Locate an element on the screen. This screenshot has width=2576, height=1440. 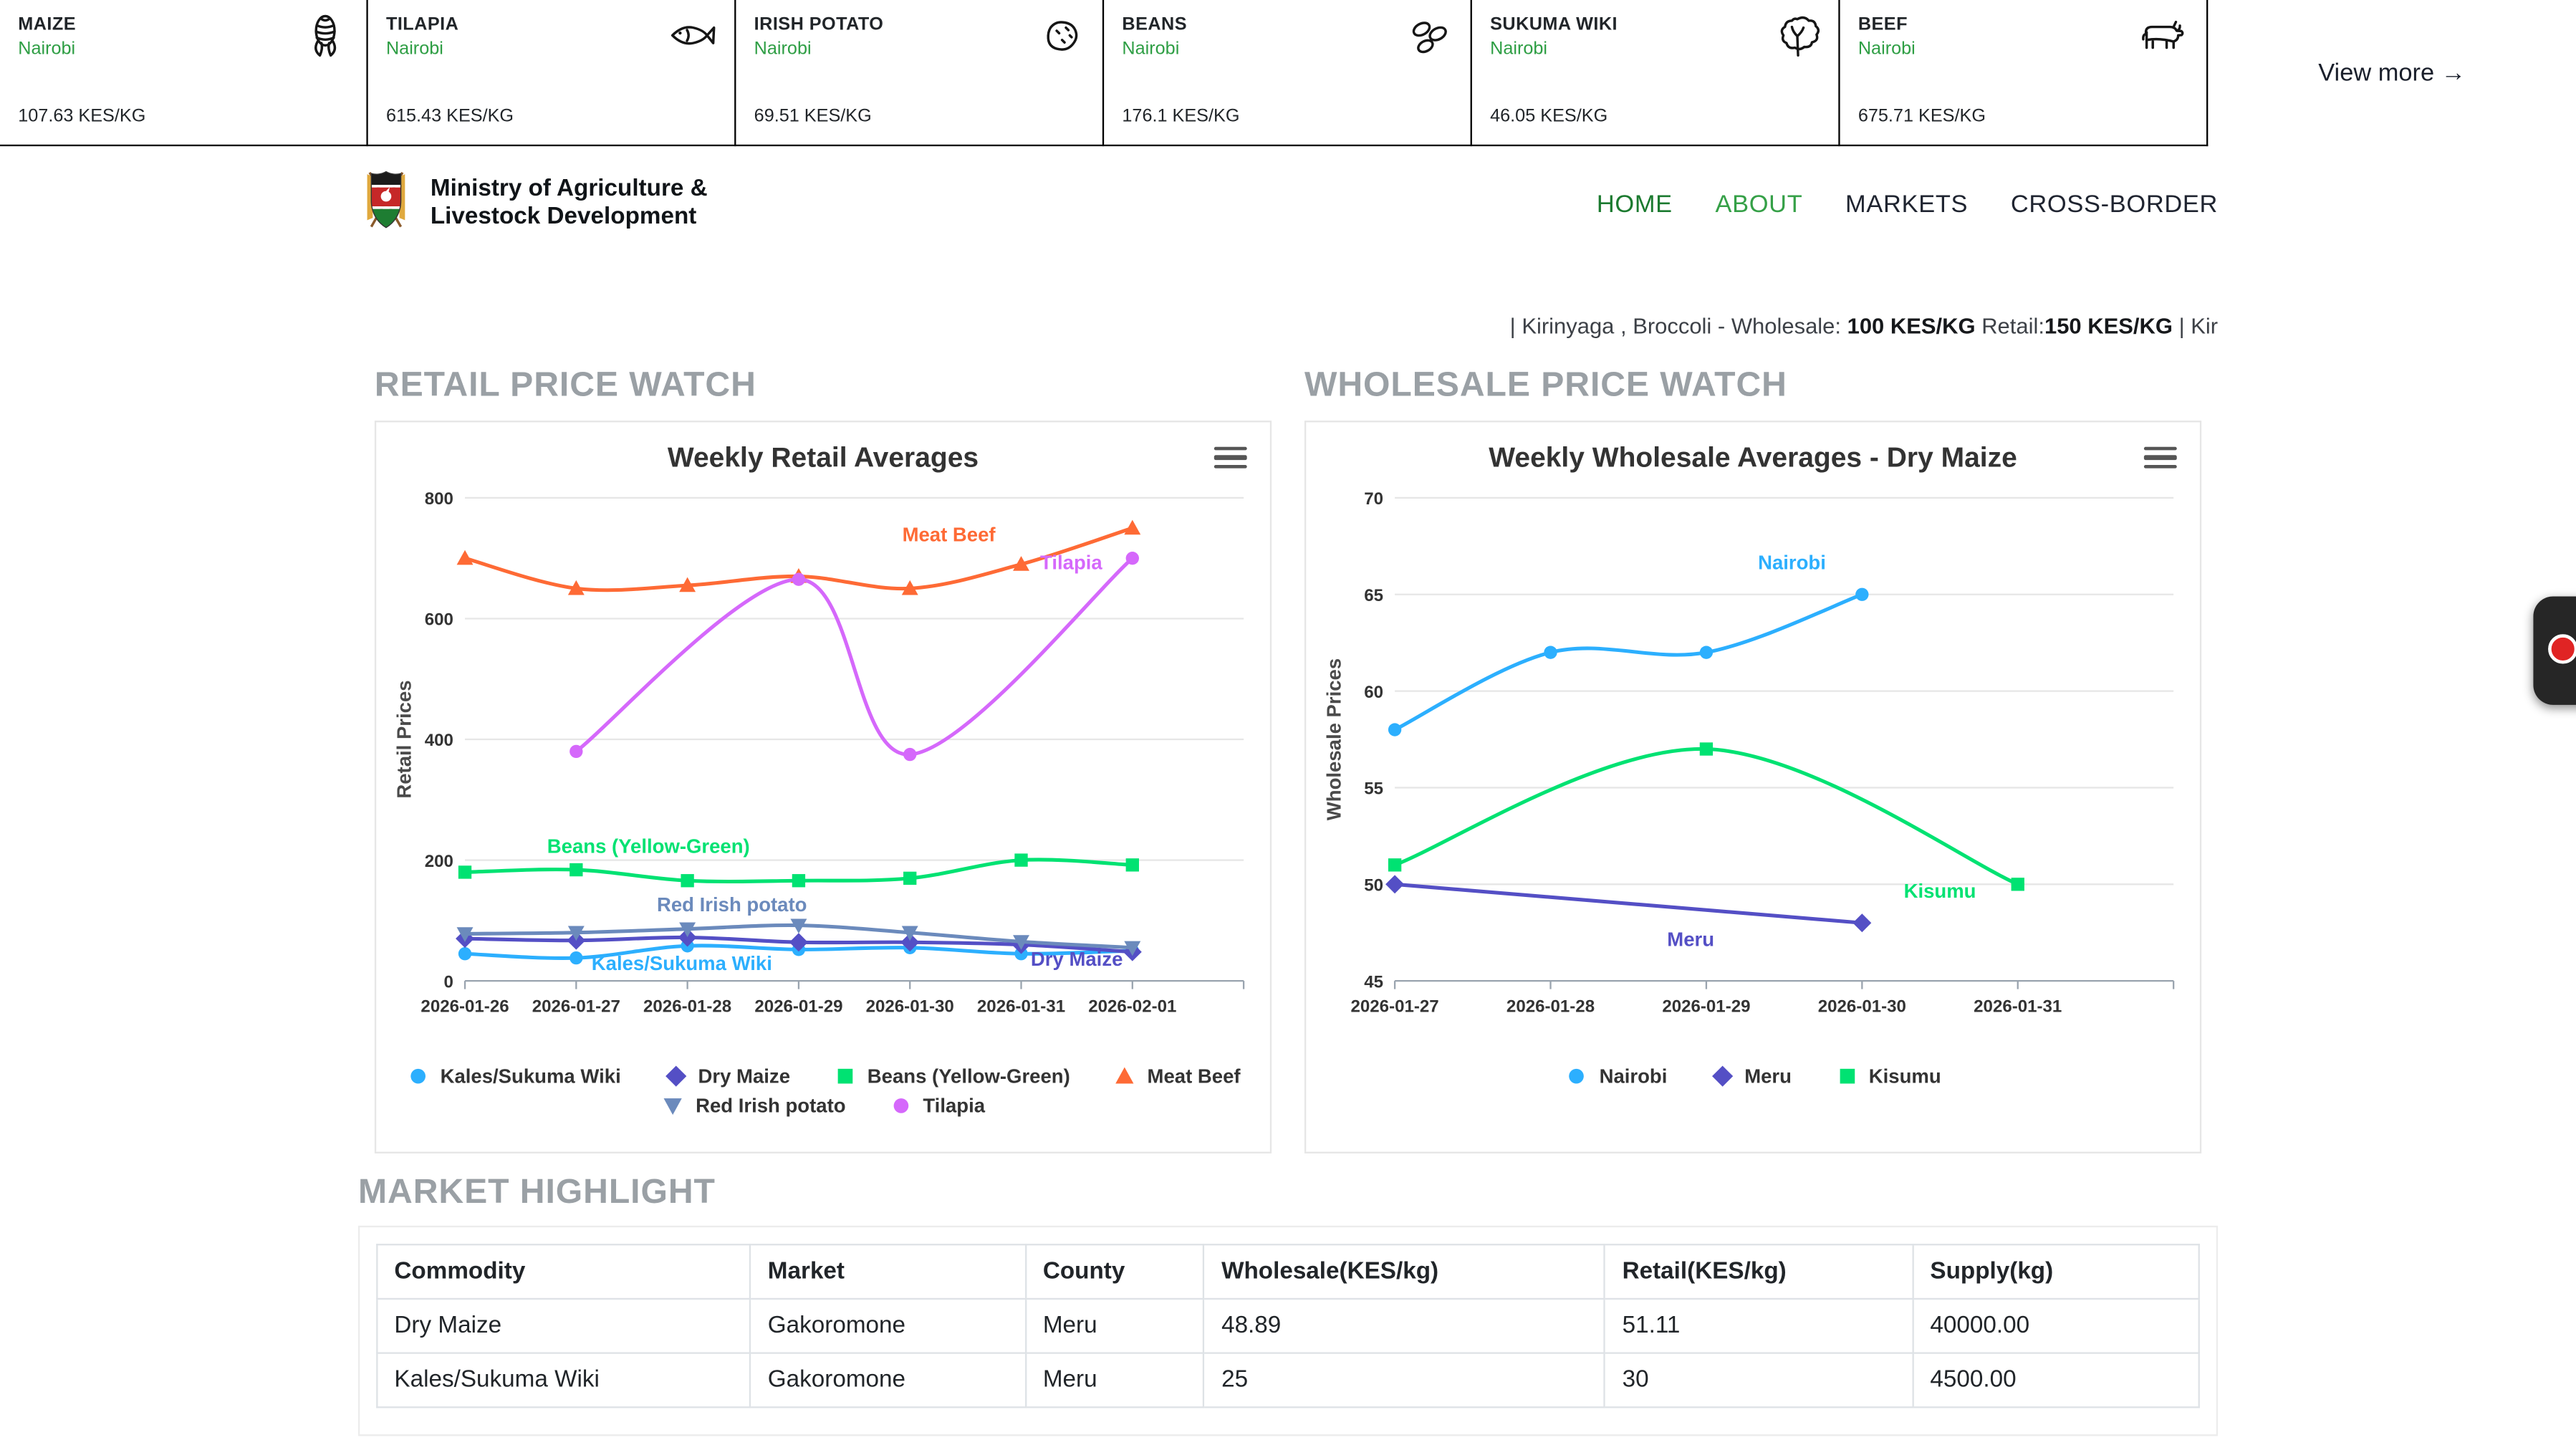
column-header: County is located at coordinates (1115, 1272).